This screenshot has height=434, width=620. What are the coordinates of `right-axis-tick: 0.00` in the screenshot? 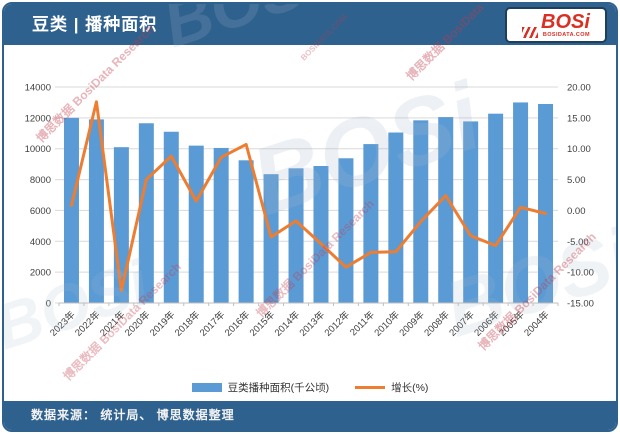 It's located at (576, 211).